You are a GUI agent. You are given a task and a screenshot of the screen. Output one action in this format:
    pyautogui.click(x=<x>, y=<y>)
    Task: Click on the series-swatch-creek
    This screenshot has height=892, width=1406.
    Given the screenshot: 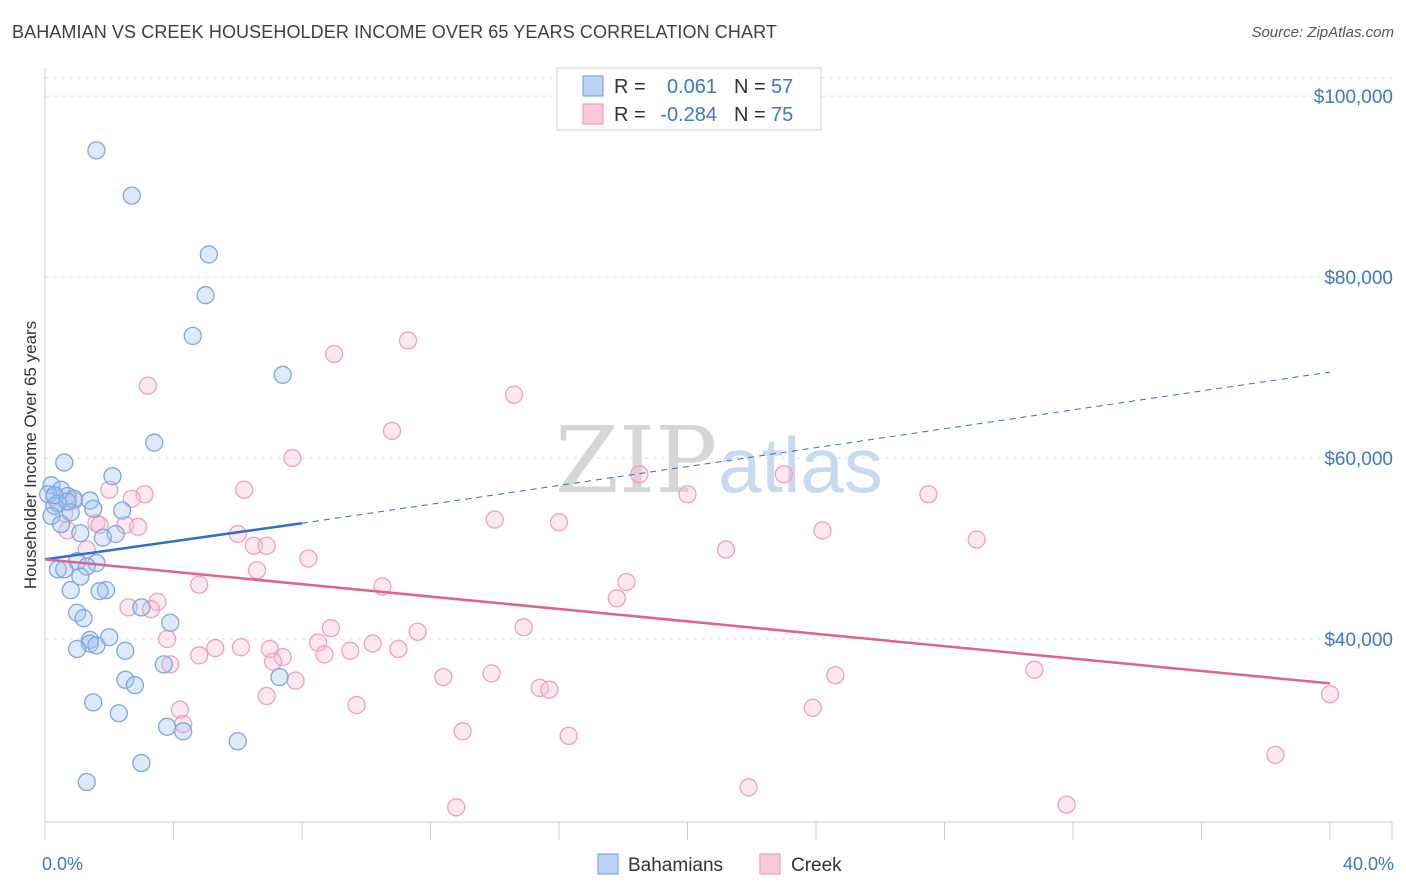 What is the action you would take?
    pyautogui.click(x=770, y=864)
    